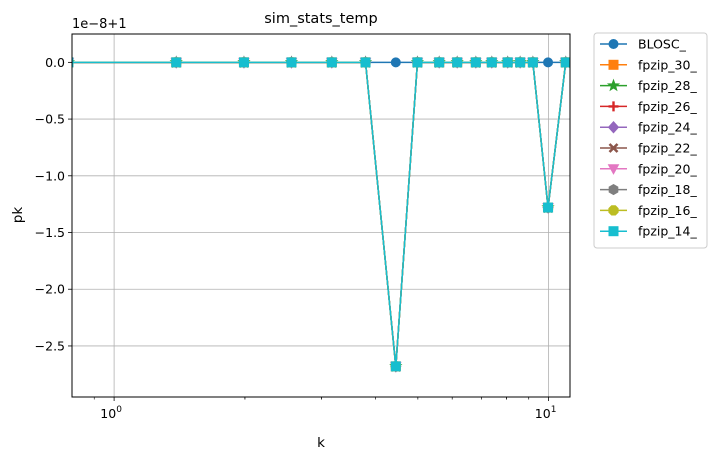 This screenshot has height=459, width=719. What do you see at coordinates (667, 106) in the screenshot?
I see `legend-label: fpzip_26_` at bounding box center [667, 106].